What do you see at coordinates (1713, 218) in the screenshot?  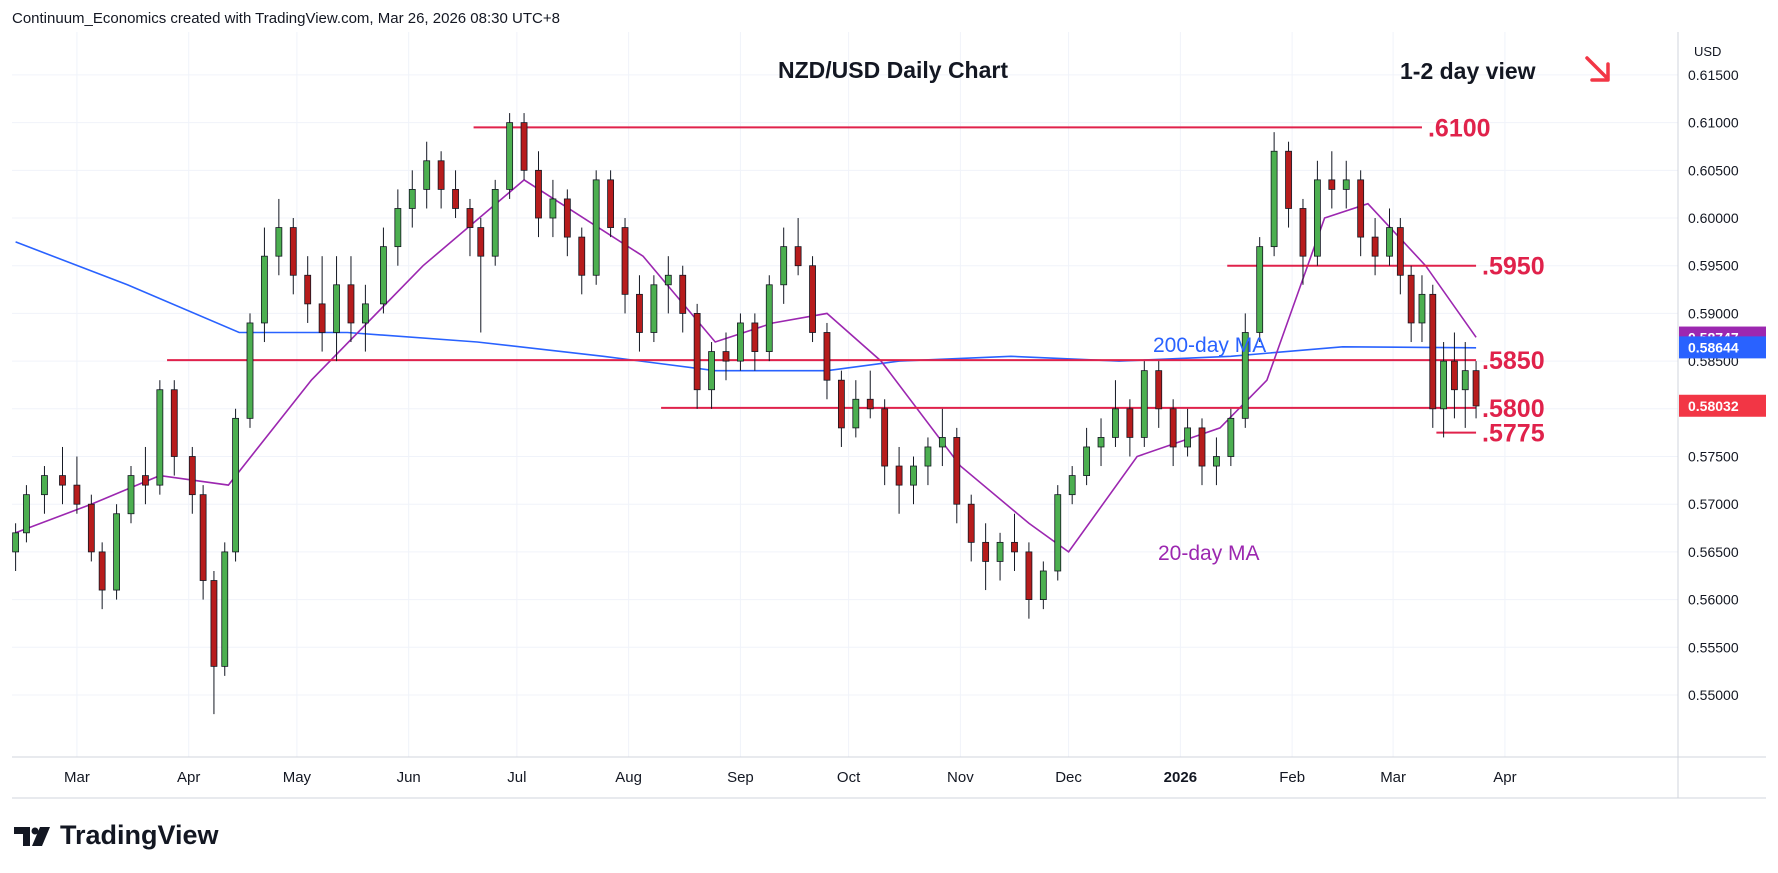 I see `y-tick-label: 0.60000` at bounding box center [1713, 218].